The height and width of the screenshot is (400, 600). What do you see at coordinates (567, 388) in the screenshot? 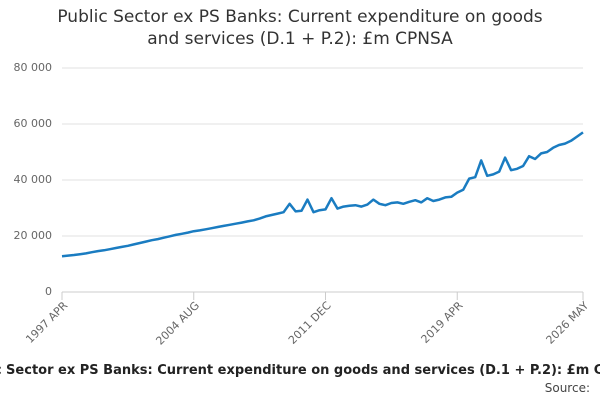
I see `source: Source:` at bounding box center [567, 388].